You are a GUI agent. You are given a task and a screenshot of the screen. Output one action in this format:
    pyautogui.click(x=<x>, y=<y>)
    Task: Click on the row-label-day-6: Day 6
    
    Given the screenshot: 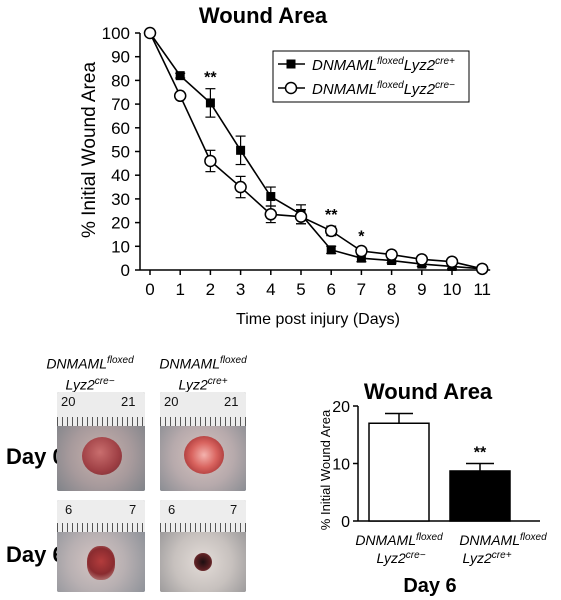 What is the action you would take?
    pyautogui.click(x=35, y=554)
    